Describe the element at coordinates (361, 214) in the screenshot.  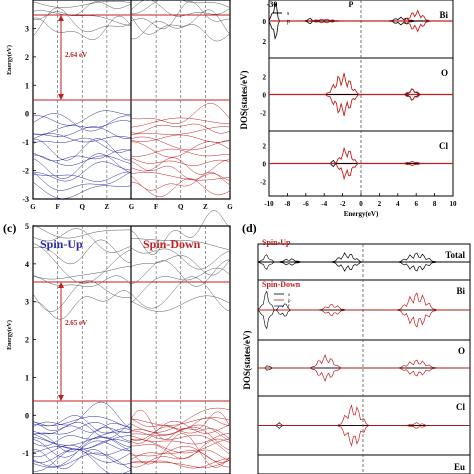
I see `panel-b-dos-x-axis-title: Energy(eV)` at that location.